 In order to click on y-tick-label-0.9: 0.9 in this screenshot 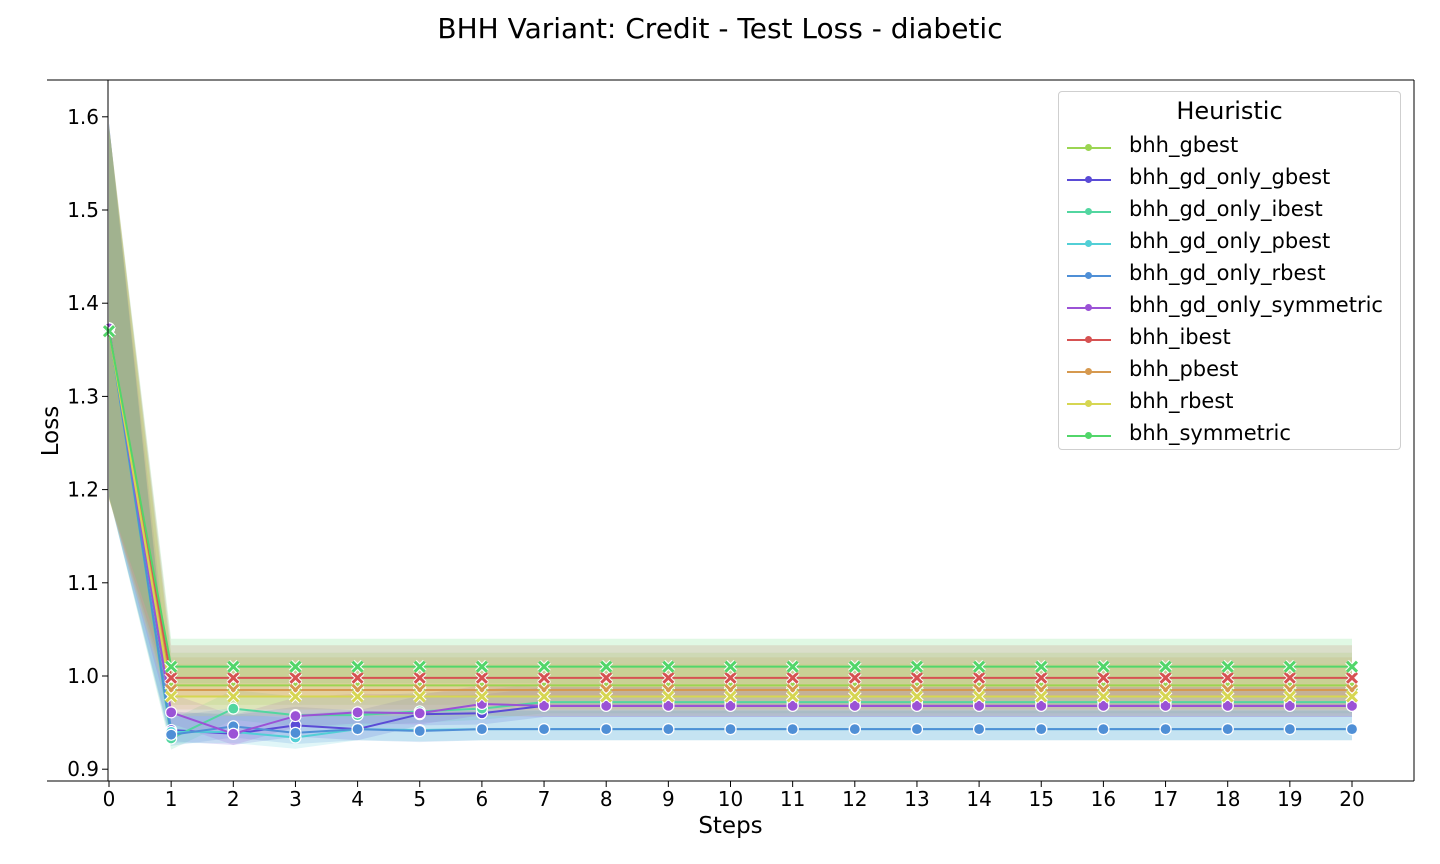, I will do `click(83, 769)`.